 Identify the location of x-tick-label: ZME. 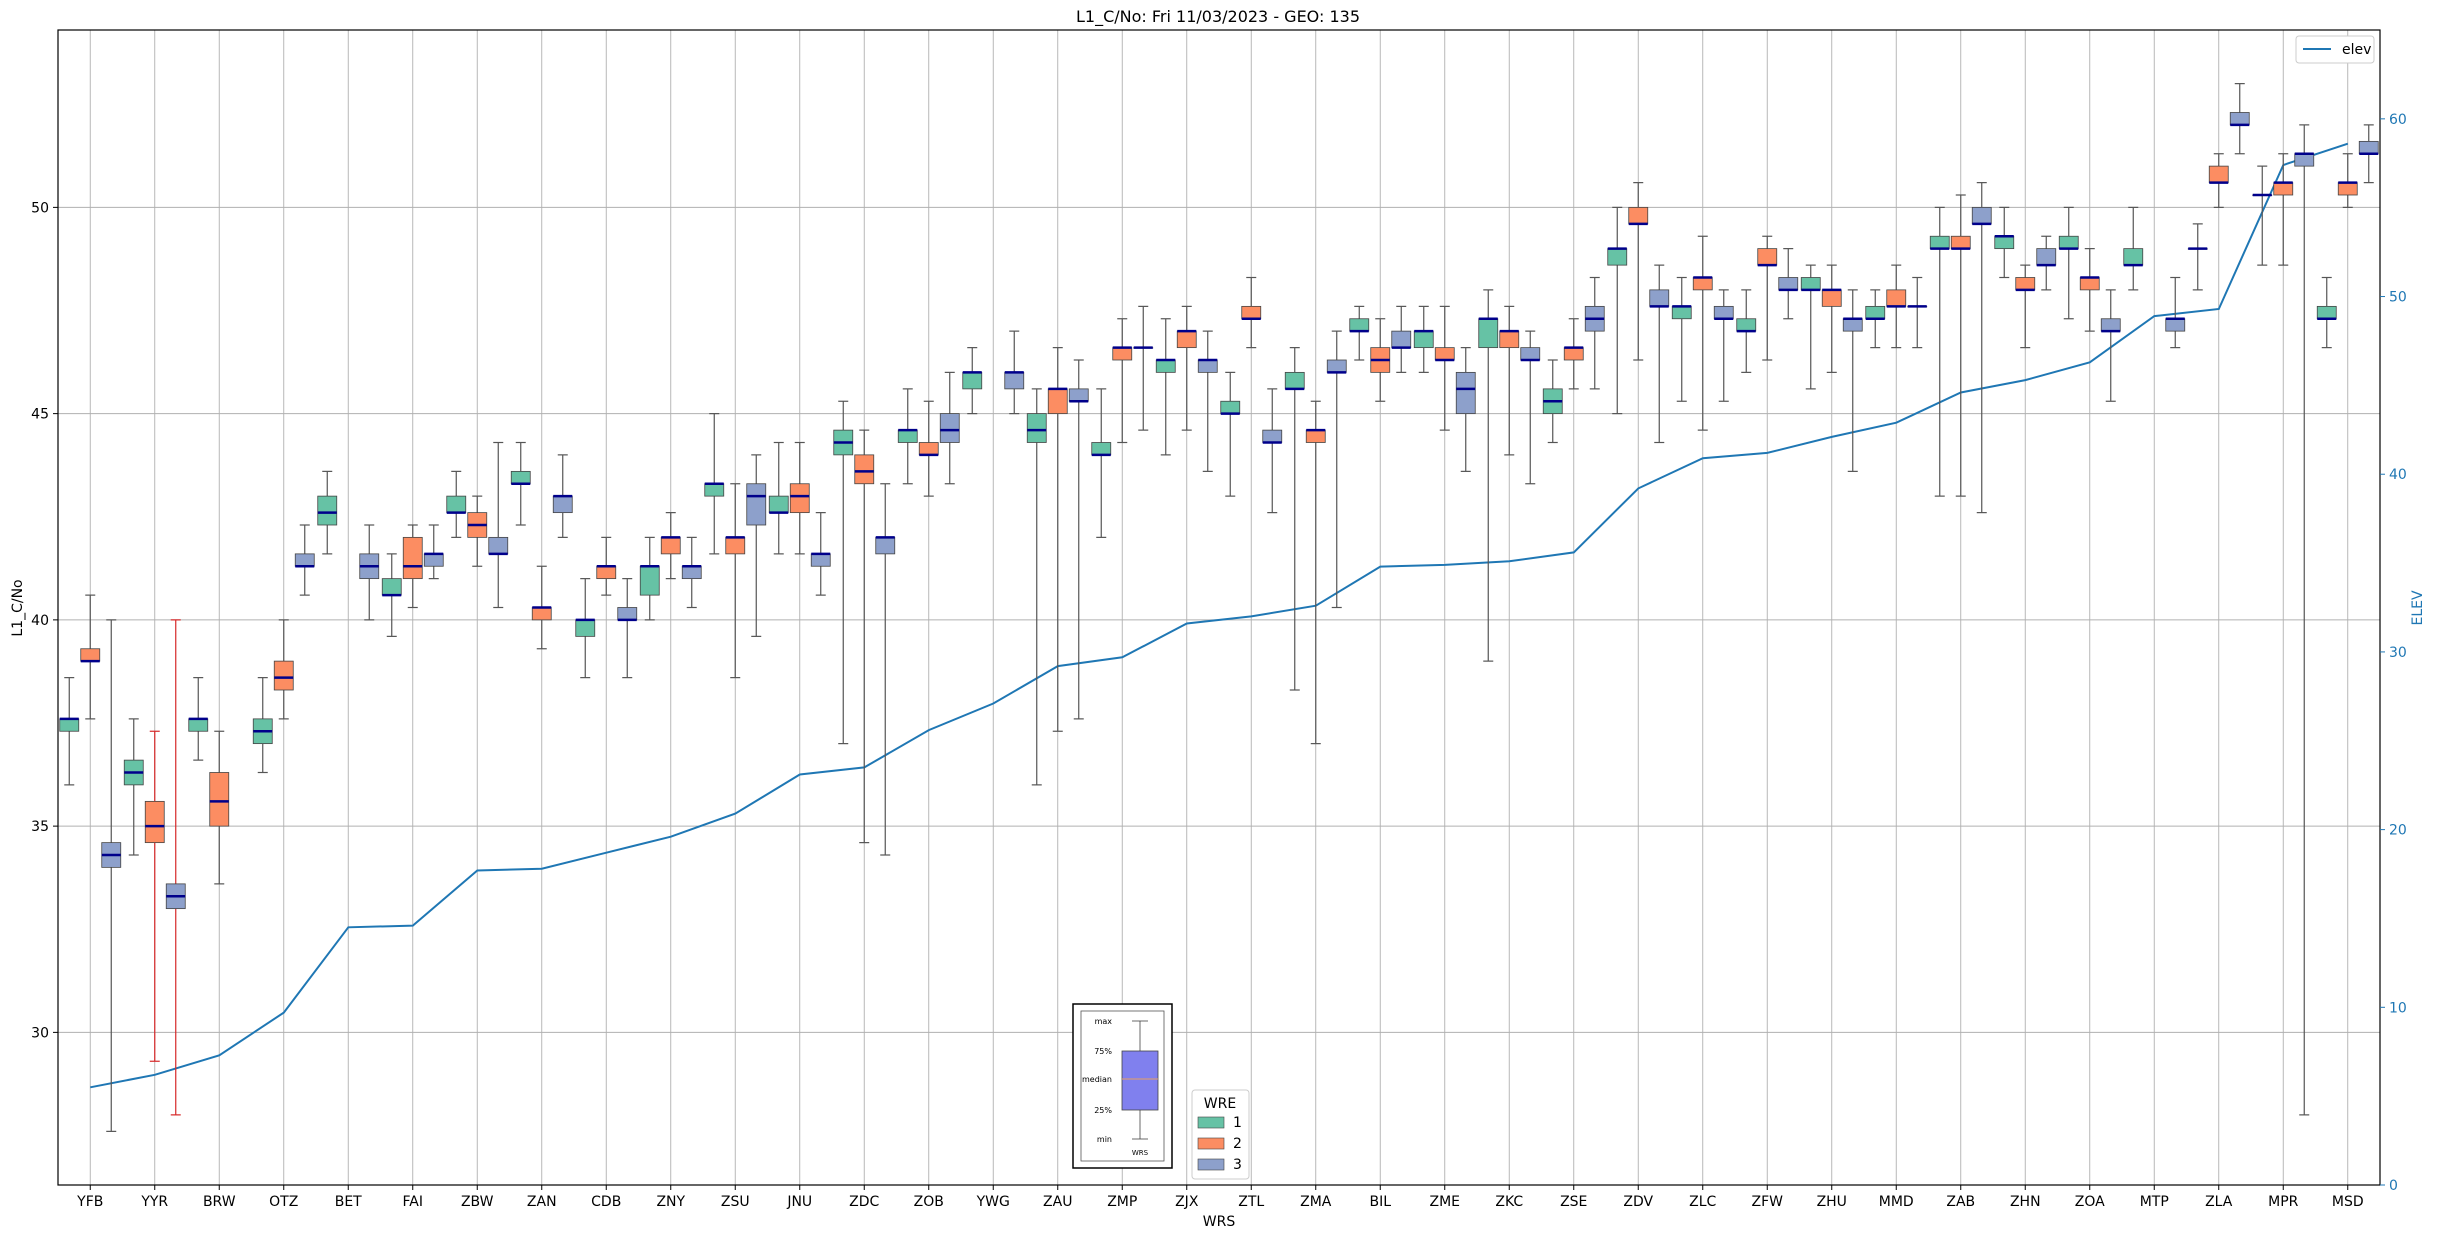
(1444, 1202).